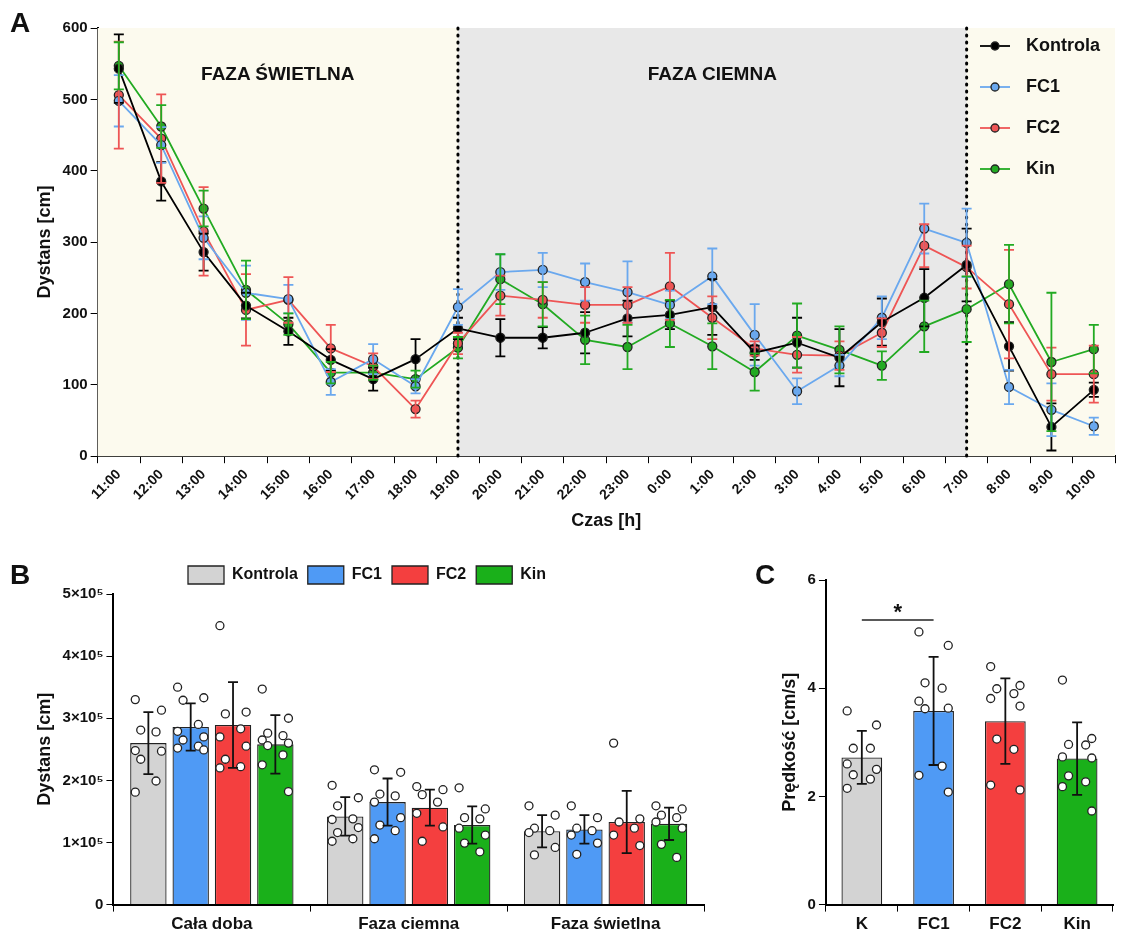 Image resolution: width=1131 pixels, height=944 pixels. What do you see at coordinates (606, 520) in the screenshot?
I see `x-axis-title: Czas [h]` at bounding box center [606, 520].